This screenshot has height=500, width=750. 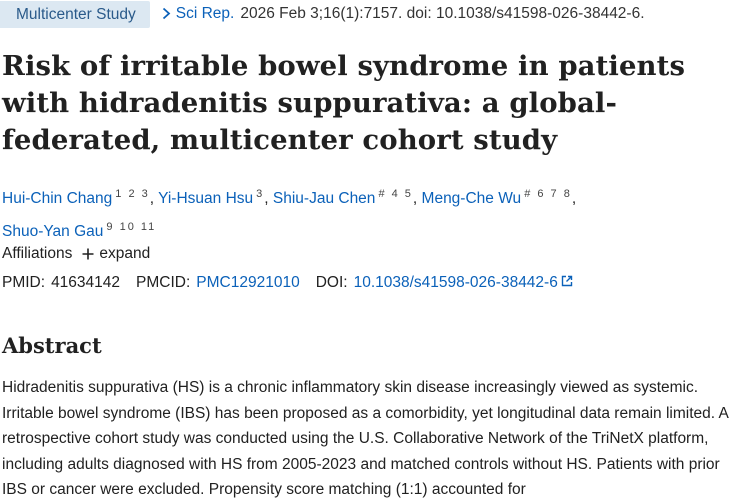 I want to click on author-link: Shiu-Jau Chen, so click(x=324, y=198).